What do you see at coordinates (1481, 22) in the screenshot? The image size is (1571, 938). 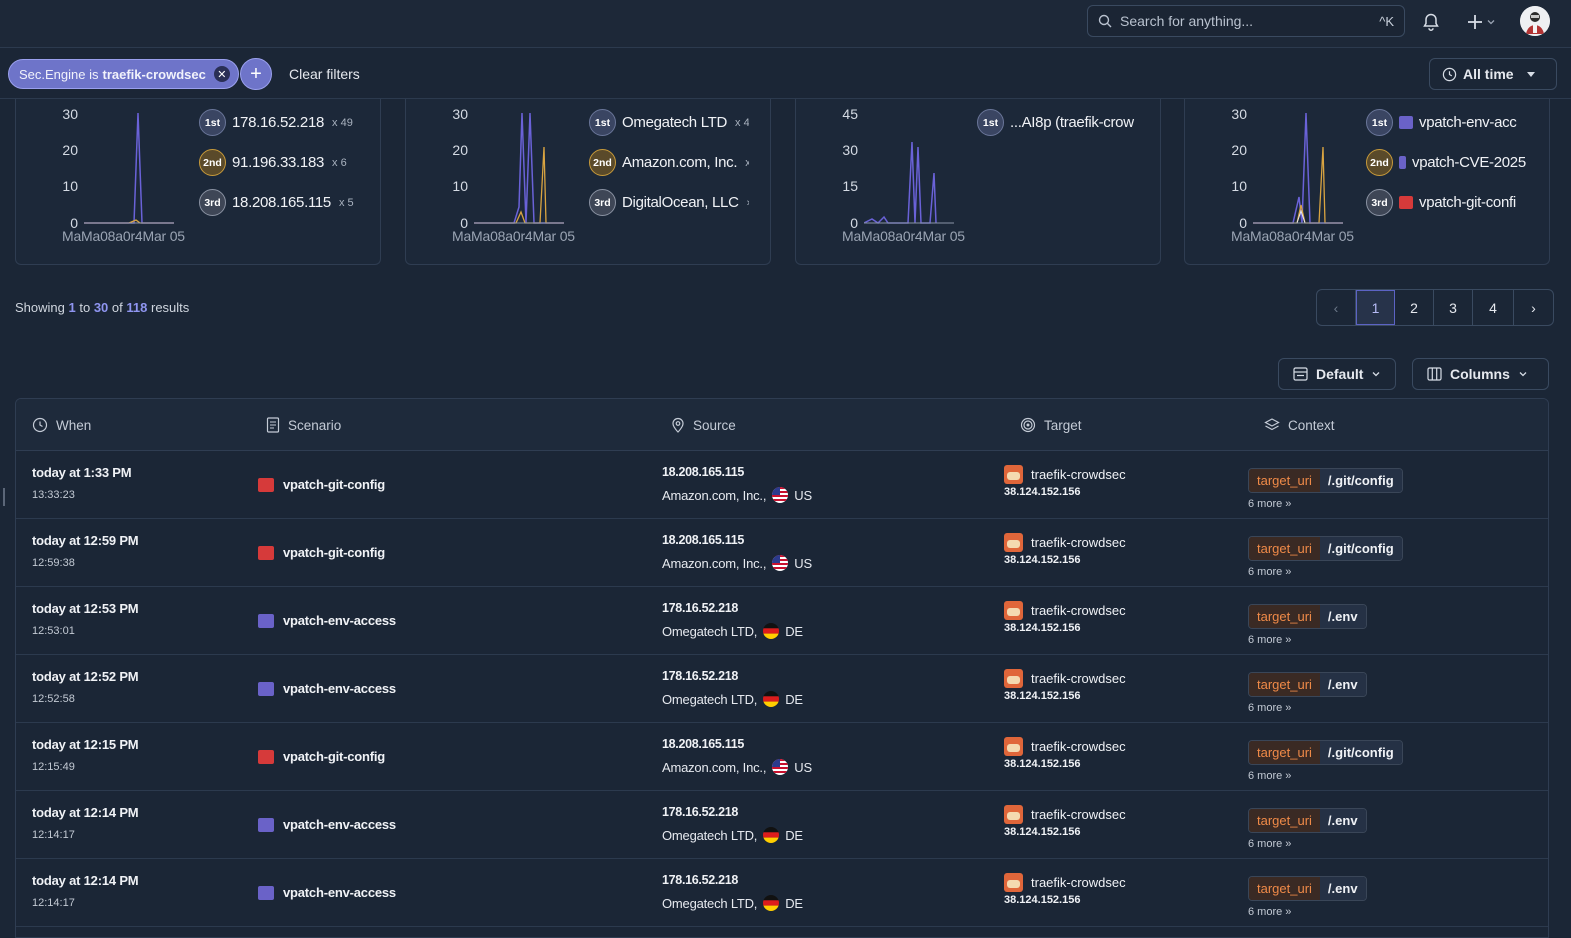 I see `add-menu-button` at bounding box center [1481, 22].